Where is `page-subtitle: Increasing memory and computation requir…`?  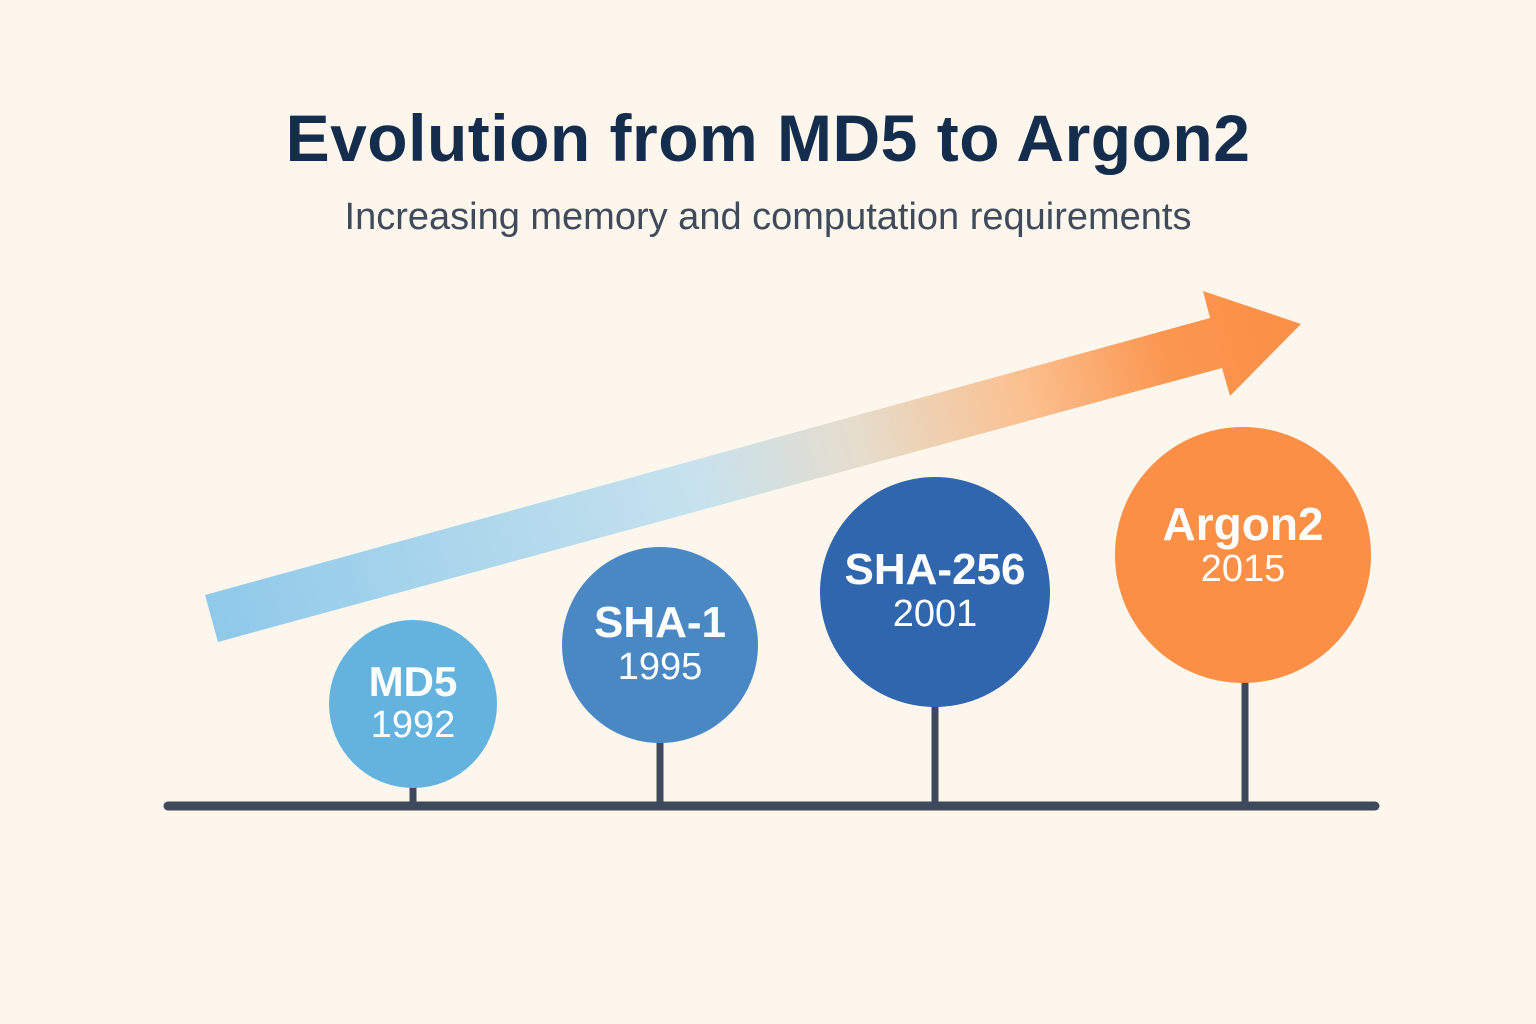
page-subtitle: Increasing memory and computation requir… is located at coordinates (768, 217).